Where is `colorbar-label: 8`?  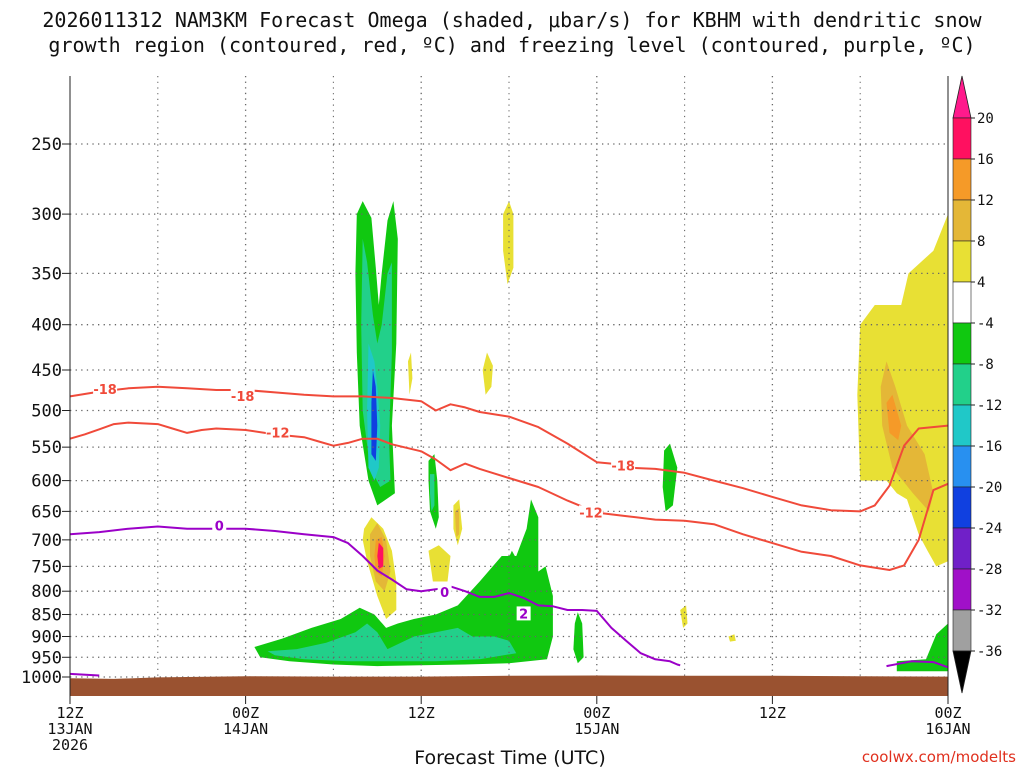
colorbar-label: 8 is located at coordinates (981, 242).